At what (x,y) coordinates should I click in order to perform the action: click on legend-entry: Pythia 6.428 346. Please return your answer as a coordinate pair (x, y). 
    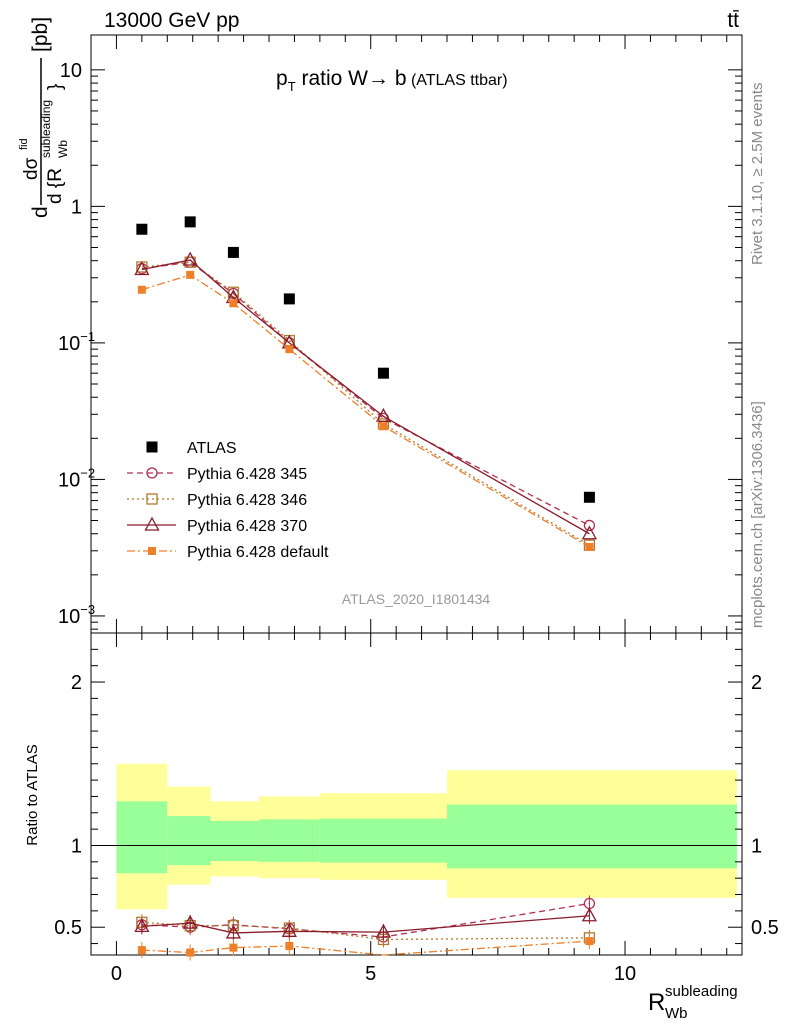
    Looking at the image, I should click on (217, 500).